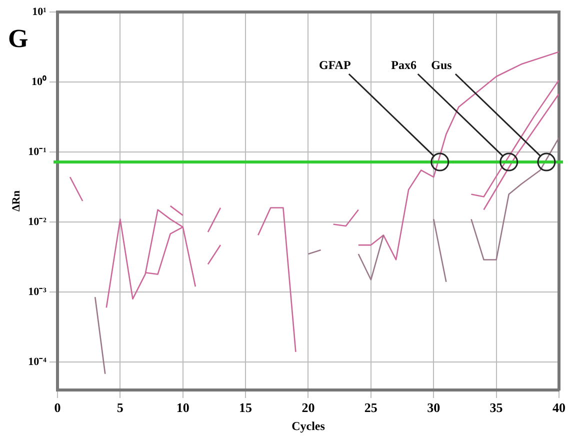  I want to click on x-tick-label: 25, so click(371, 408).